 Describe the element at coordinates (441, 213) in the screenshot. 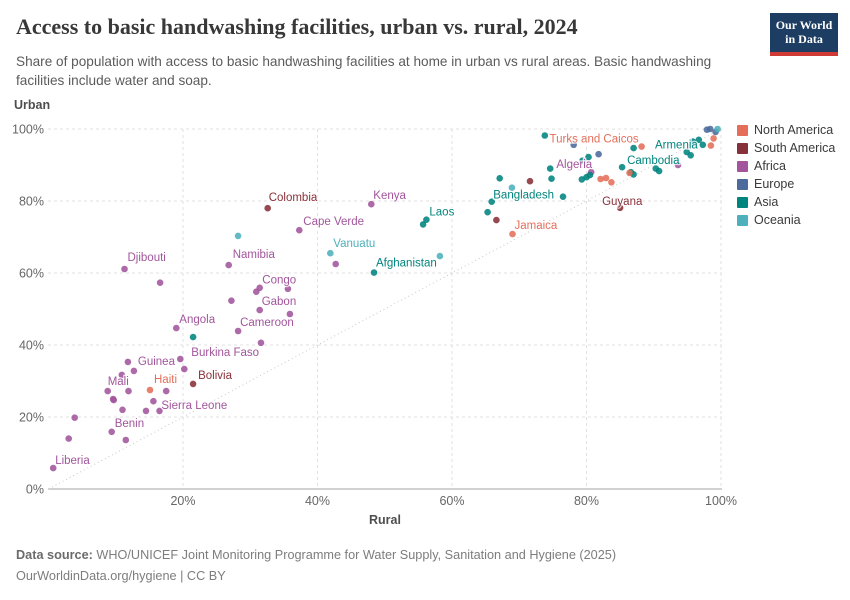

I see `point-label: Laos` at that location.